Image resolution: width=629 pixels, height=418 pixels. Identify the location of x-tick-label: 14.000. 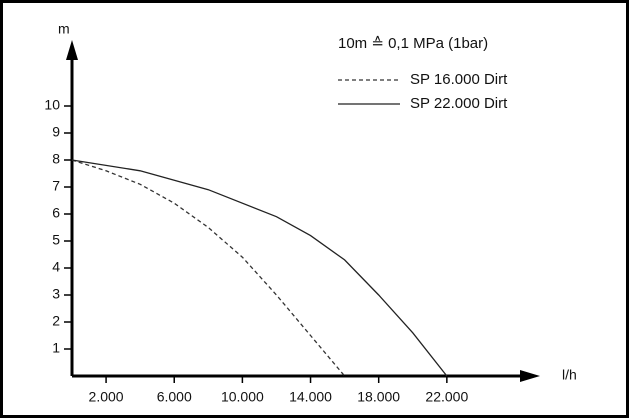
(310, 397).